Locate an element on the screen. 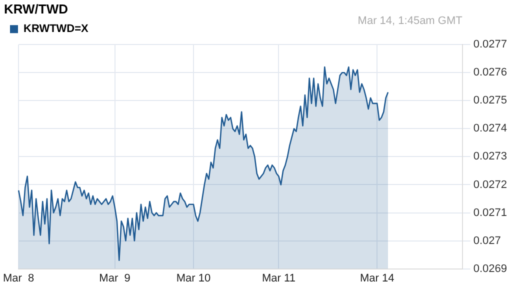 This screenshot has width=512, height=288. y-tick-label: 0.0276 is located at coordinates (490, 72).